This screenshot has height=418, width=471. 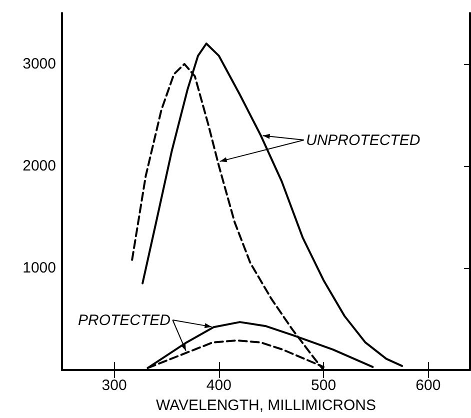 What do you see at coordinates (428, 385) in the screenshot?
I see `x-tick-label: 600` at bounding box center [428, 385].